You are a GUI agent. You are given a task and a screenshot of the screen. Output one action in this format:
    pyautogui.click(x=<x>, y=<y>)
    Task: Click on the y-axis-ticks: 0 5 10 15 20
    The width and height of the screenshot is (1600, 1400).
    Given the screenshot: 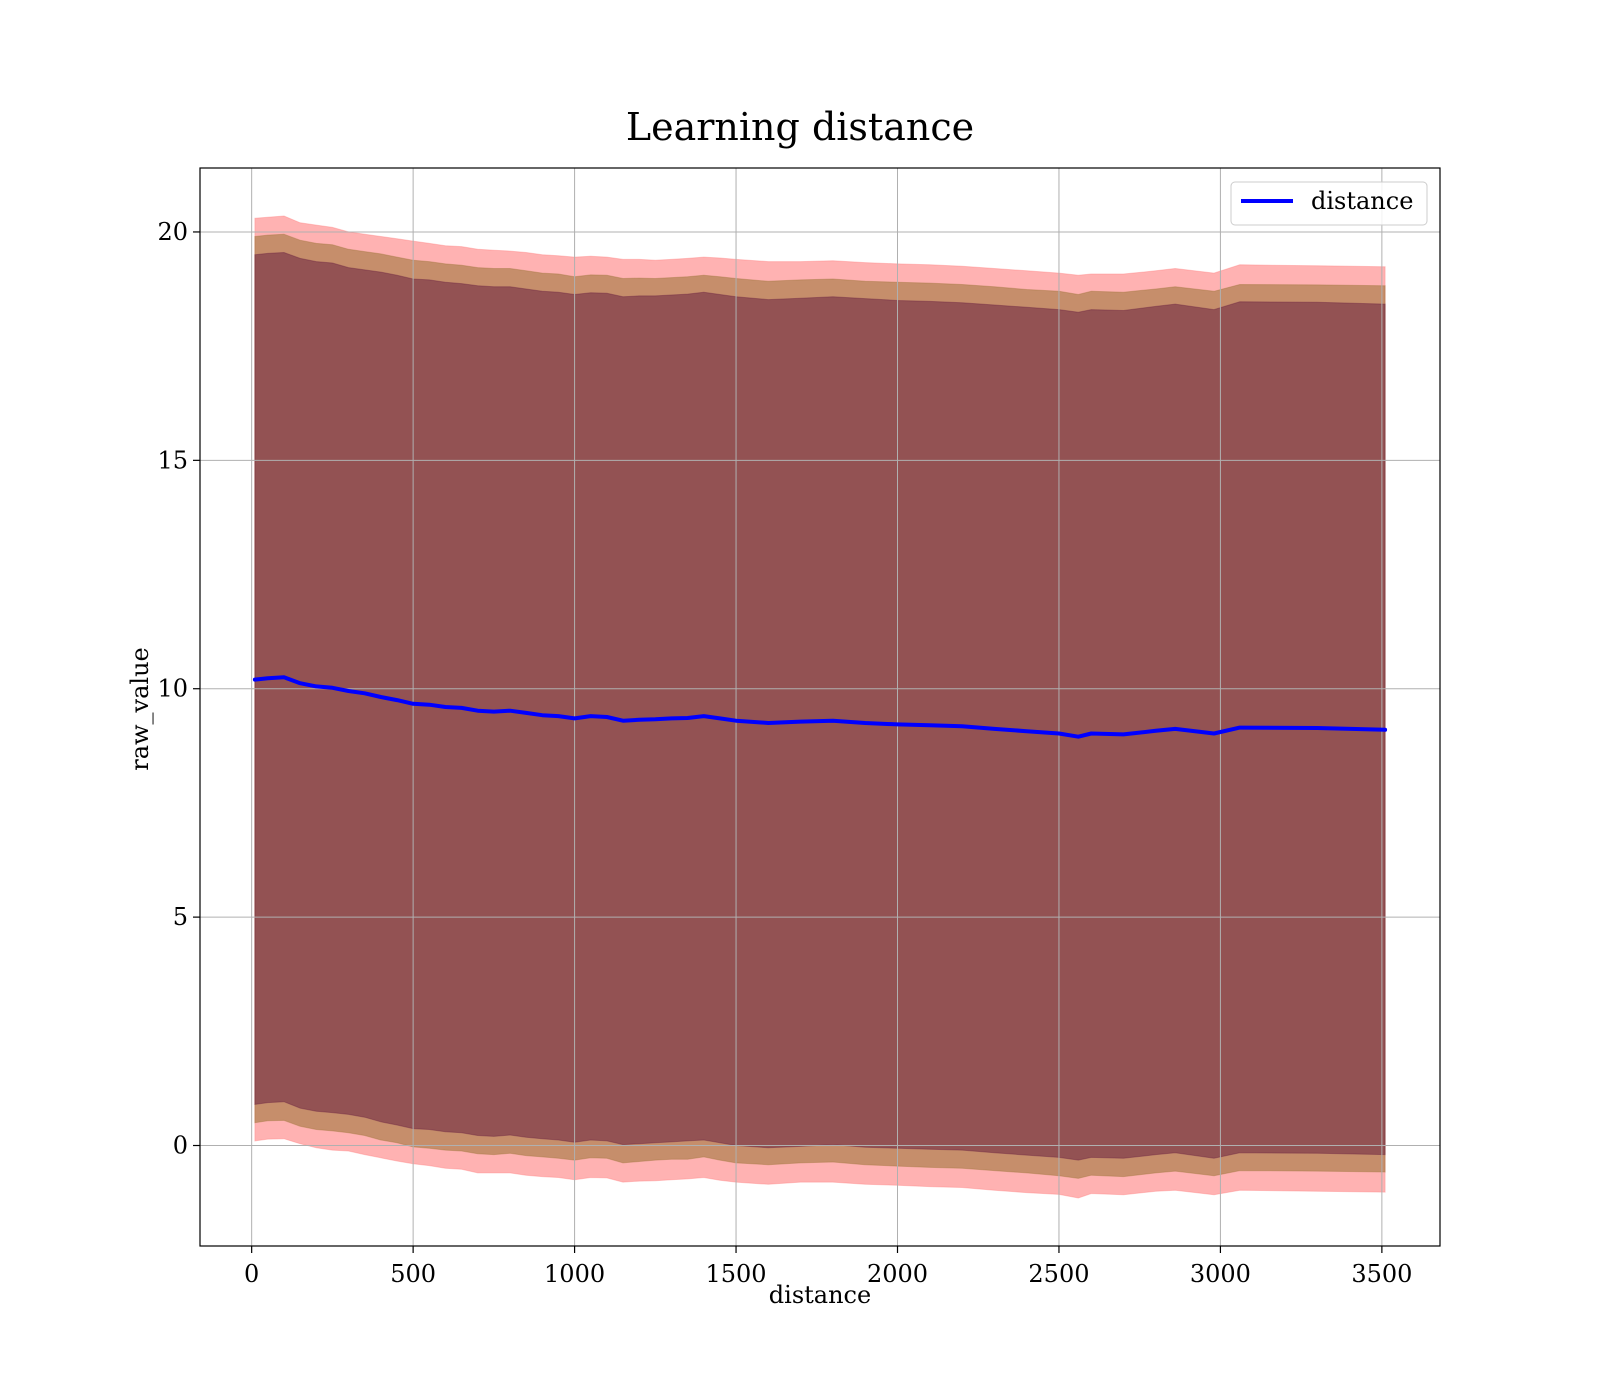 What is the action you would take?
    pyautogui.click(x=178, y=689)
    